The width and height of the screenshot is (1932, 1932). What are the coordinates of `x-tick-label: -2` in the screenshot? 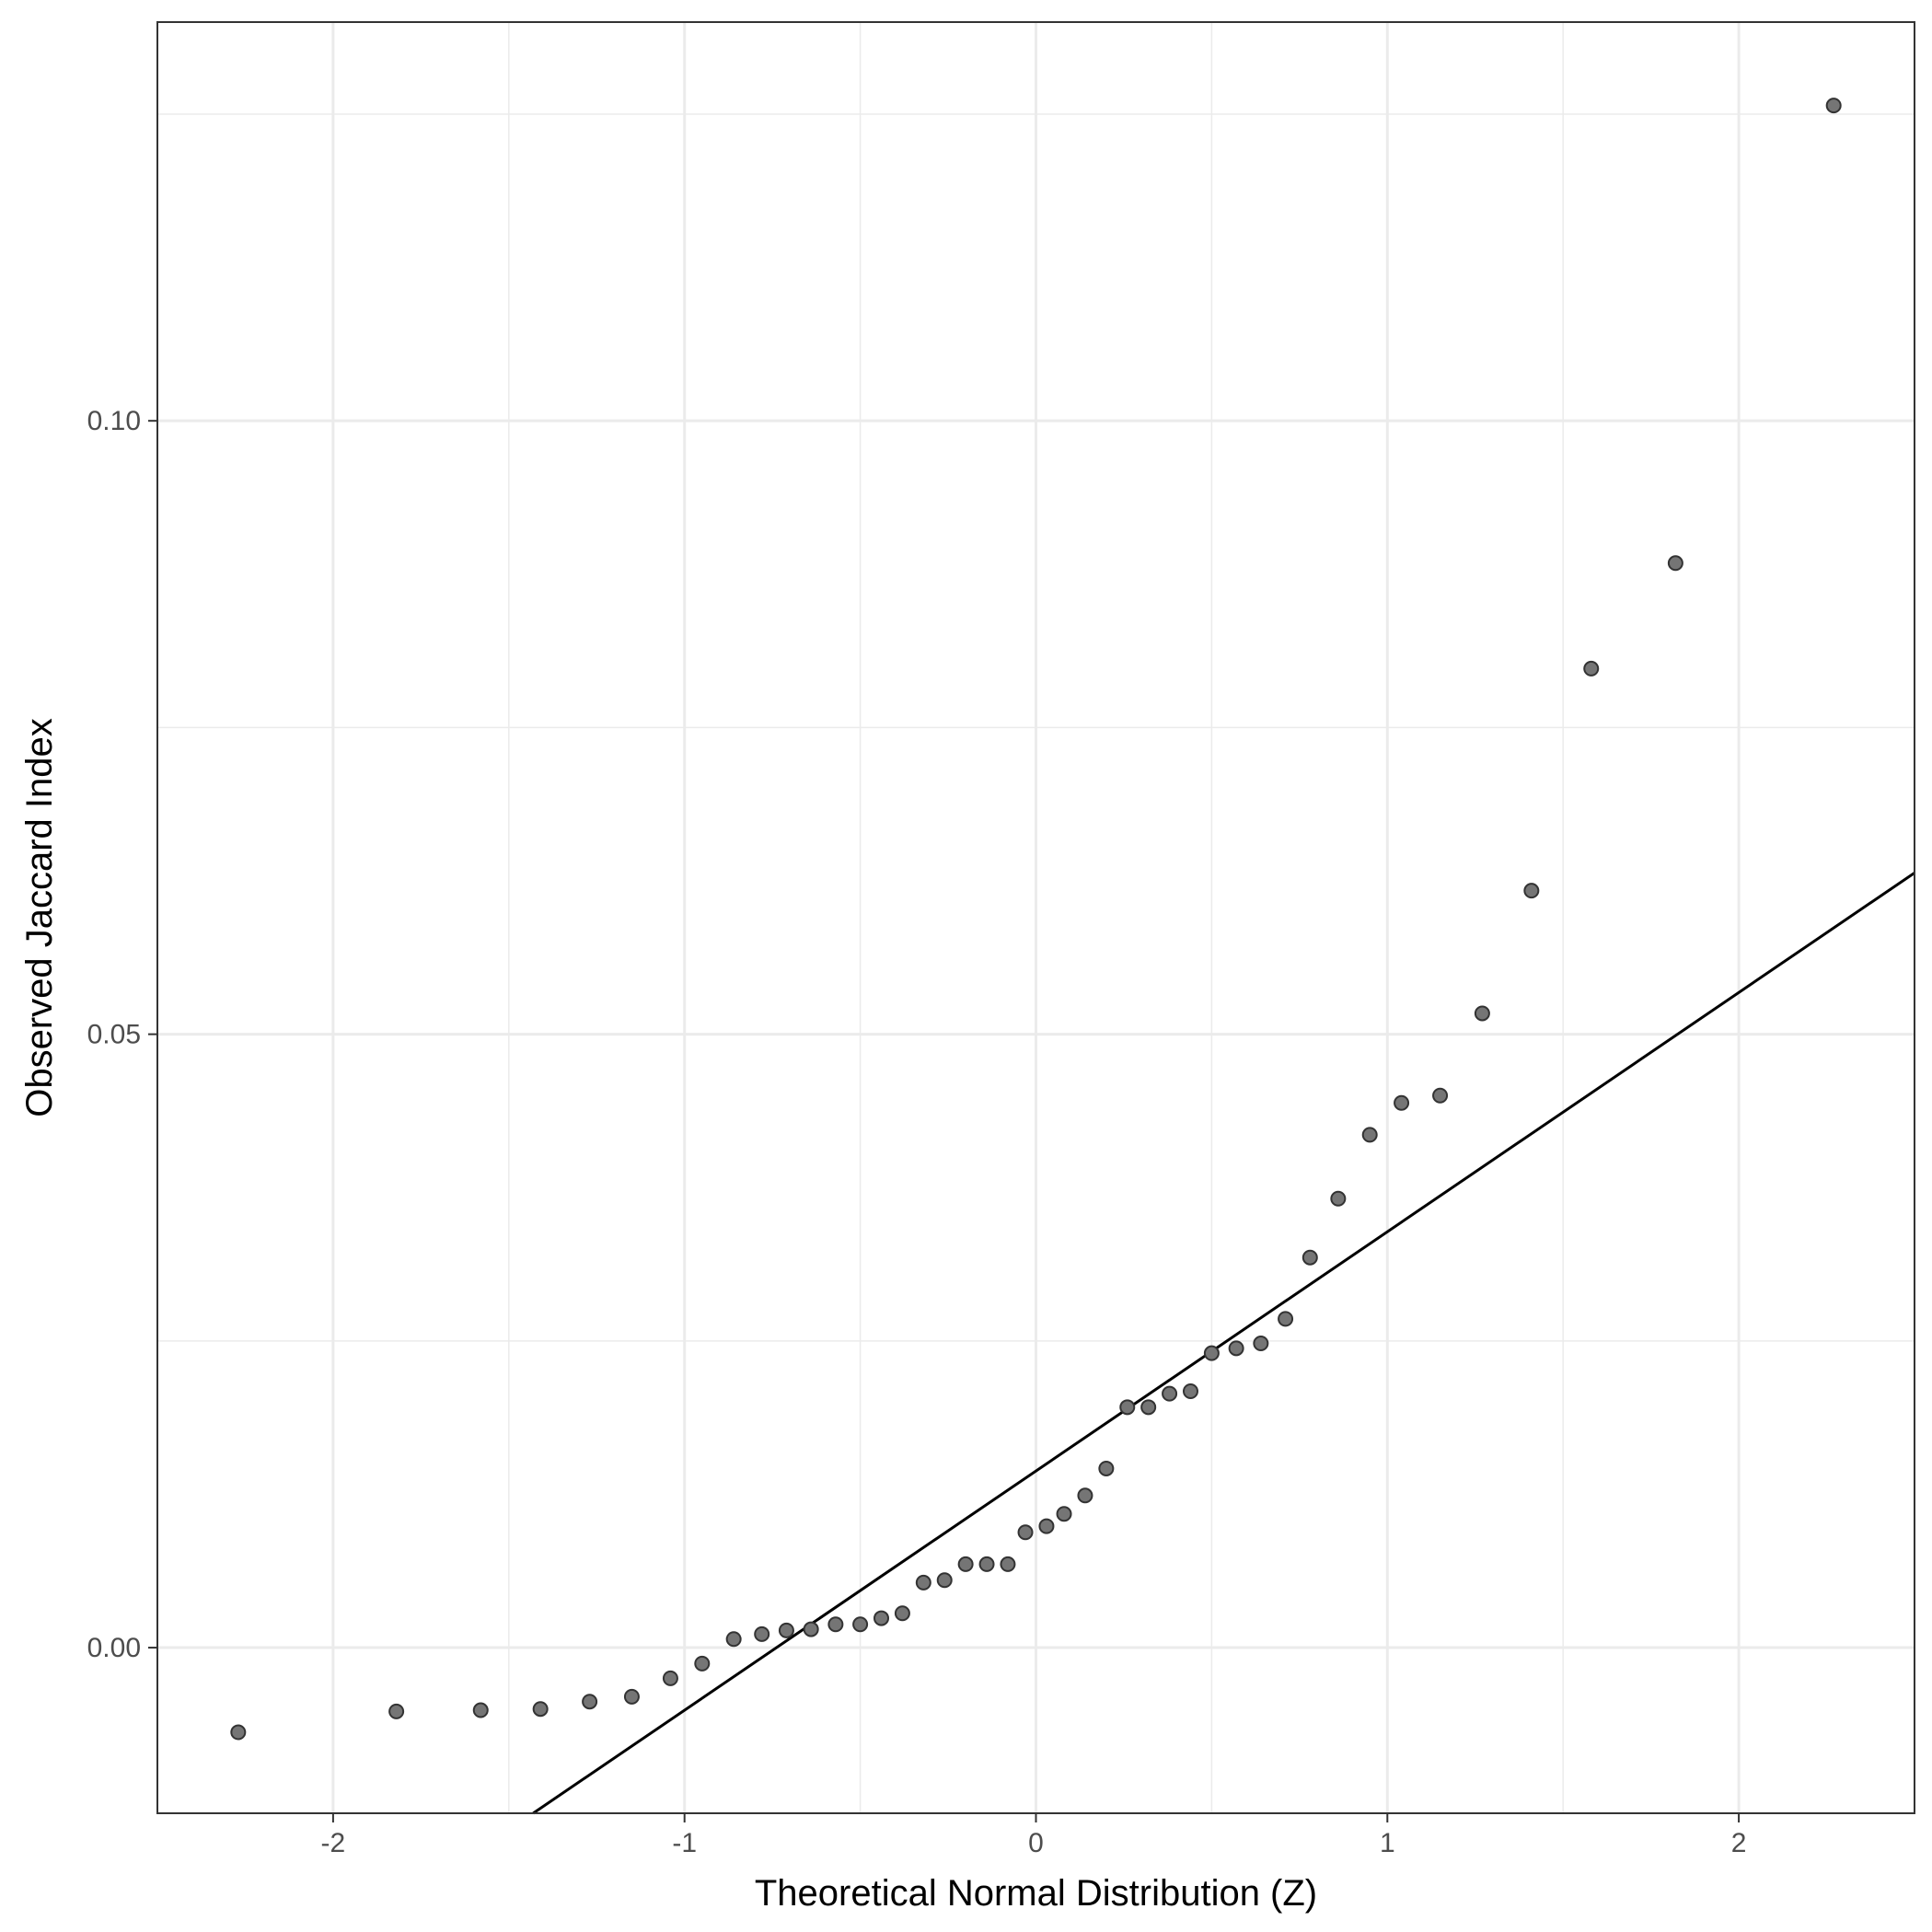 It's located at (333, 1843).